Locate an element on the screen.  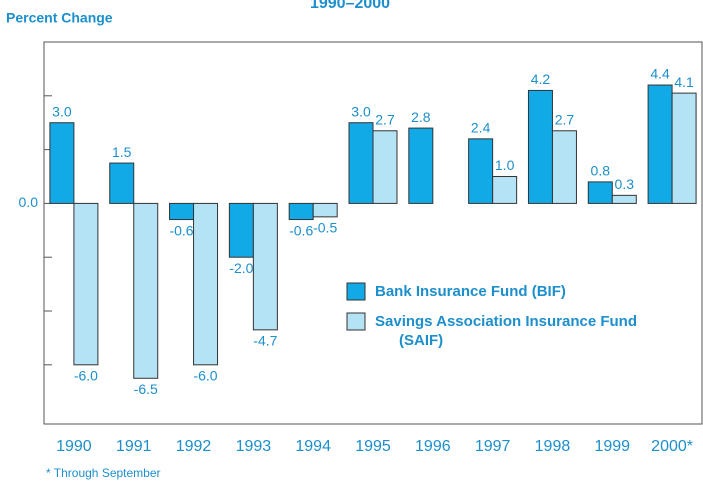
data-label: 0.8 is located at coordinates (601, 171).